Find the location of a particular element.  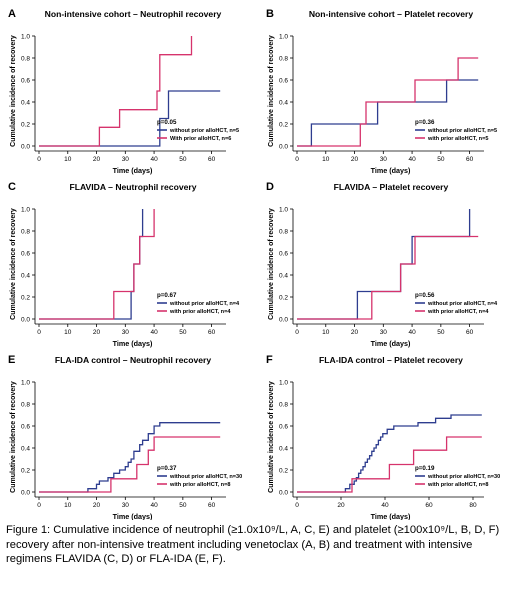

chart-title-b: Non-intensive cohort – Platelet recovery is located at coordinates (391, 14).